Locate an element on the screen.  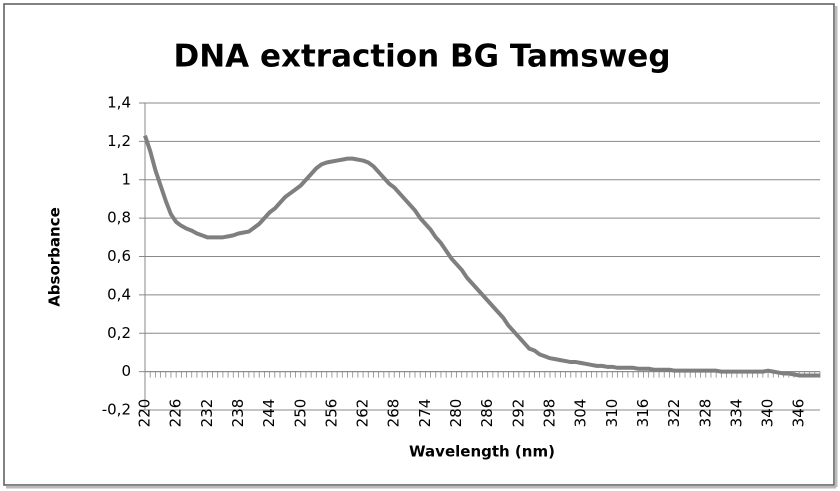
x-tick-label: 316 is located at coordinates (643, 413).